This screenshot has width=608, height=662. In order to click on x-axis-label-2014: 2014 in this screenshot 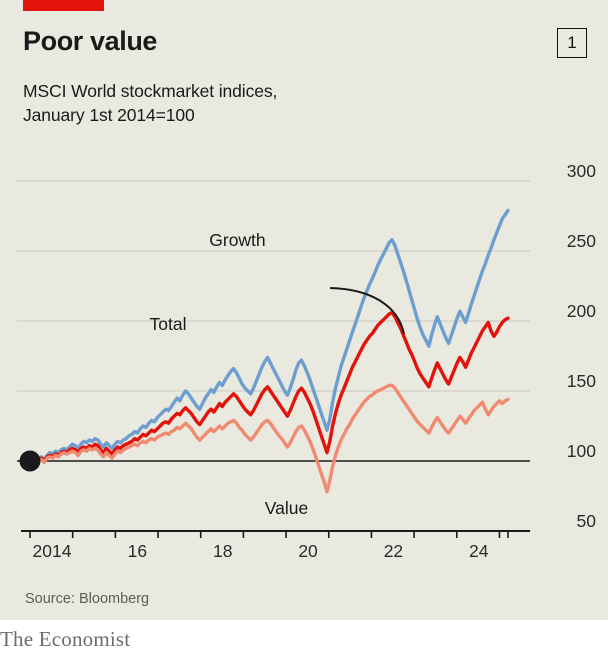, I will do `click(52, 551)`.